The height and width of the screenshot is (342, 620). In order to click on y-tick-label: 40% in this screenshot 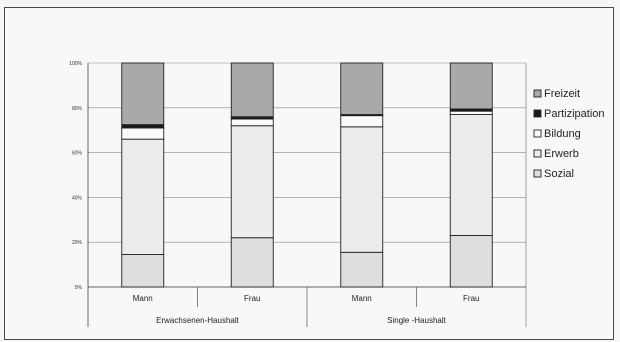, I will do `click(77, 198)`.